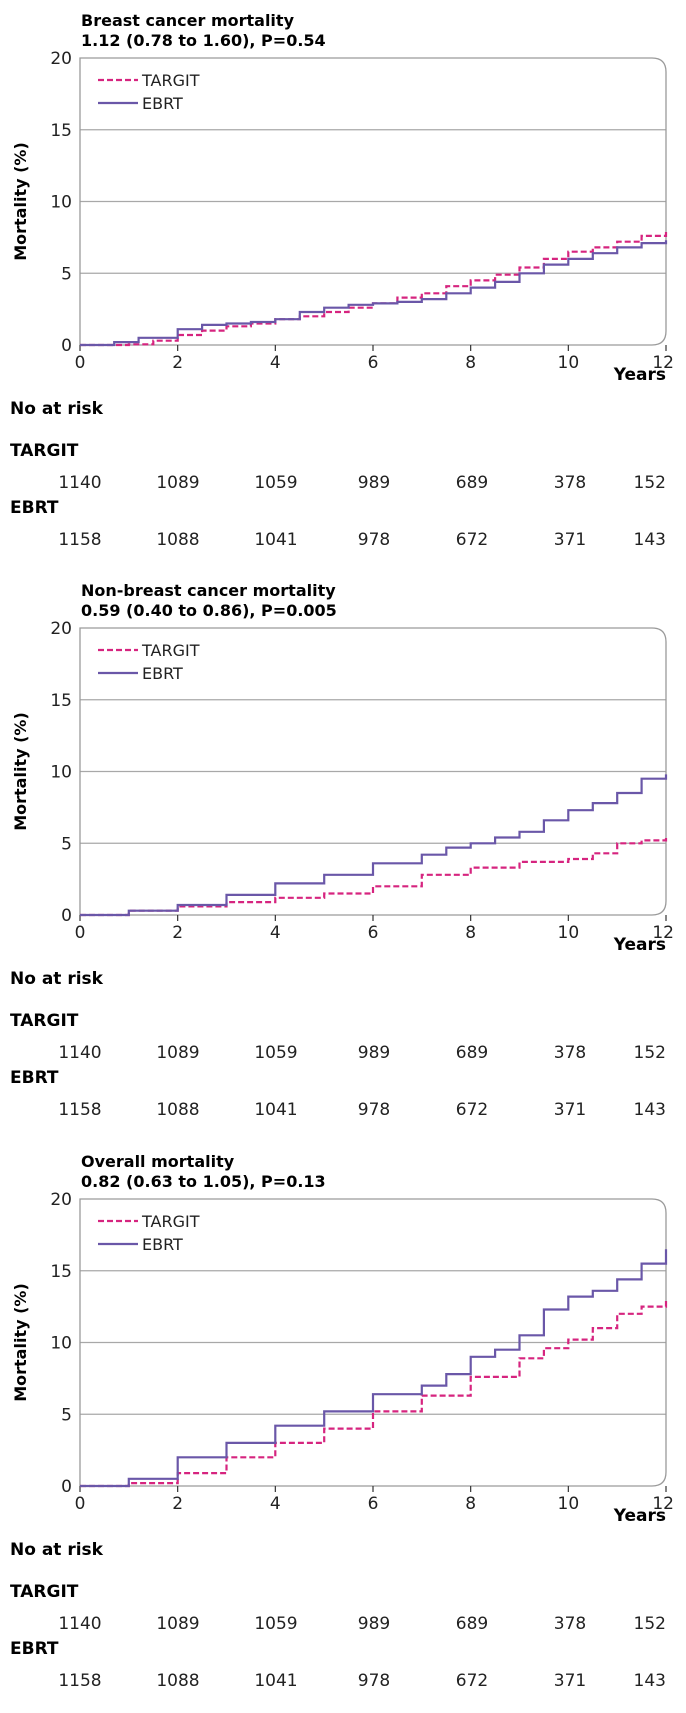 The height and width of the screenshot is (1713, 686). I want to click on chart-subtitle: 1.12 (0.78 to 1.60), P=0.54, so click(203, 40).